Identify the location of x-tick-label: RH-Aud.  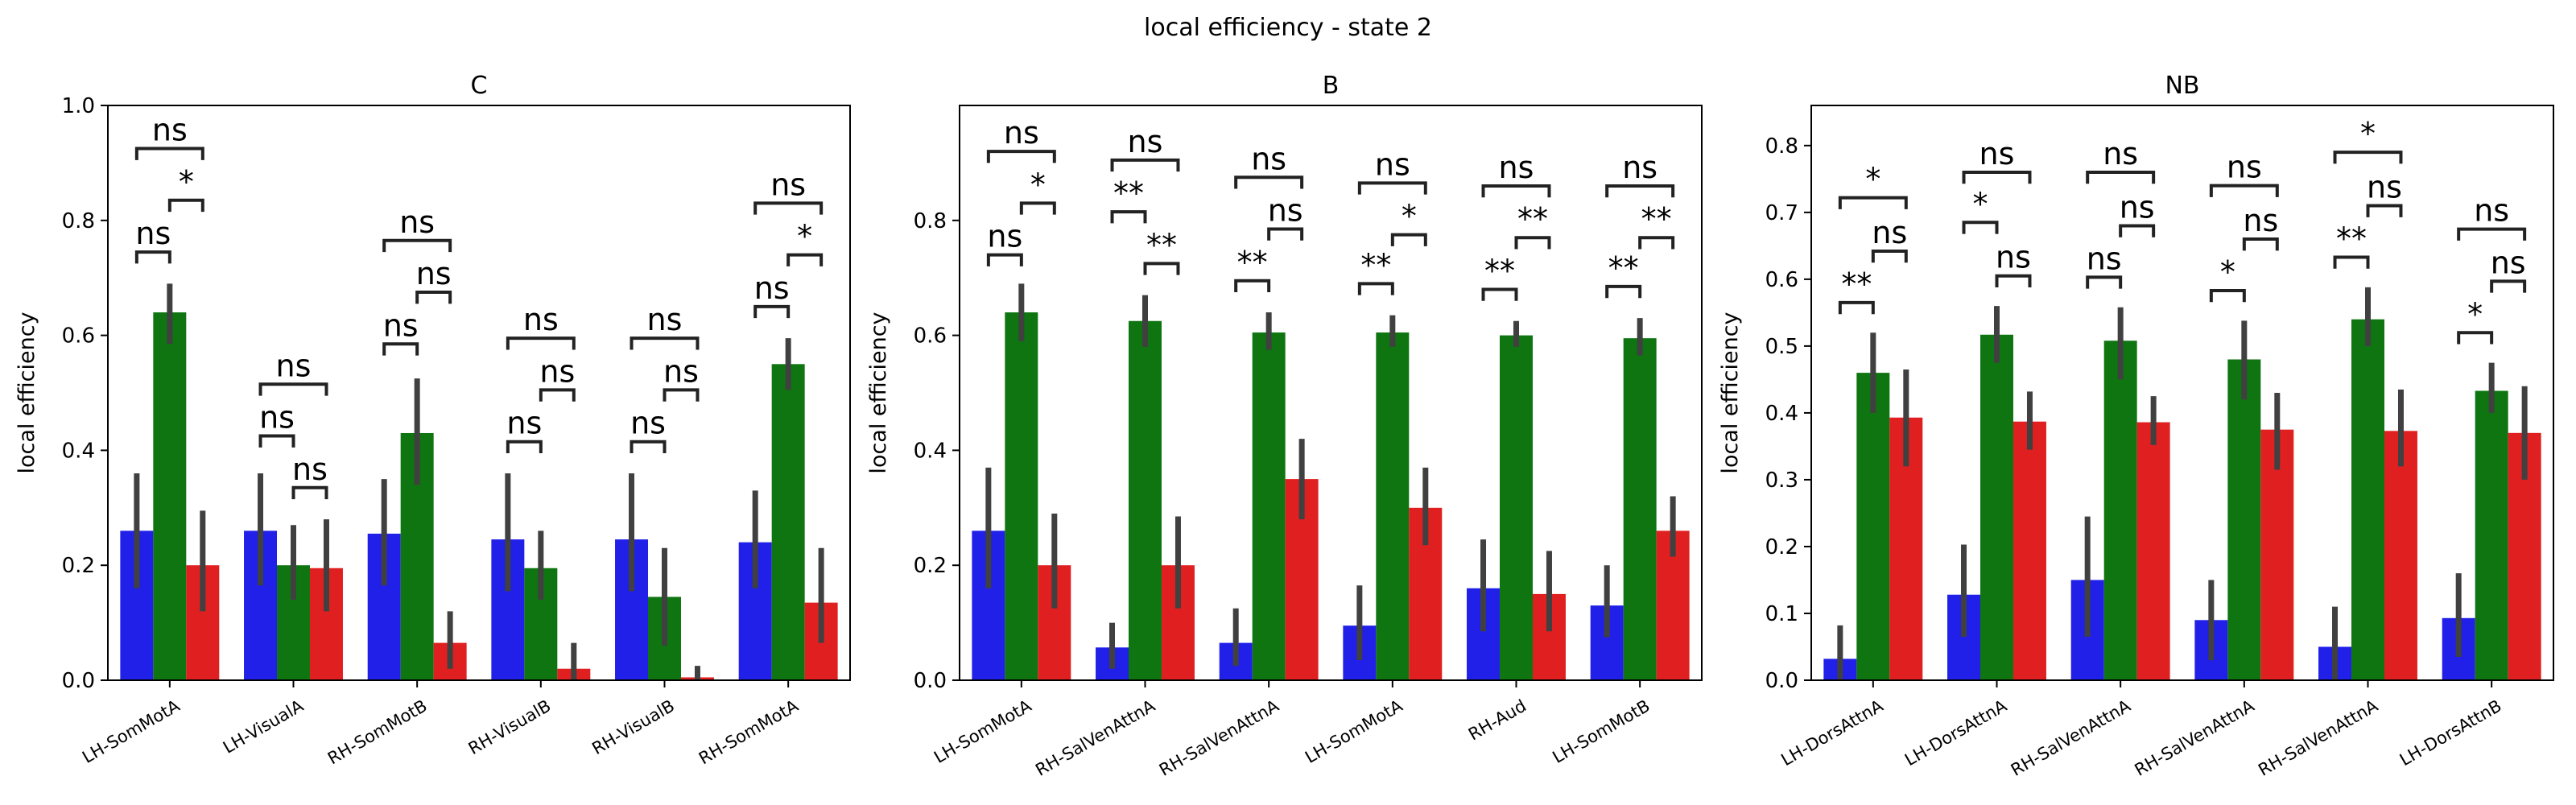
(1497, 720).